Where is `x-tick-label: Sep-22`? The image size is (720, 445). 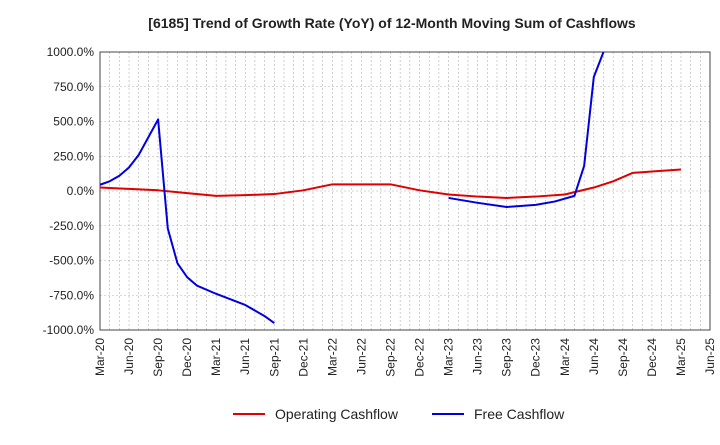
x-tick-label: Sep-22 is located at coordinates (390, 357).